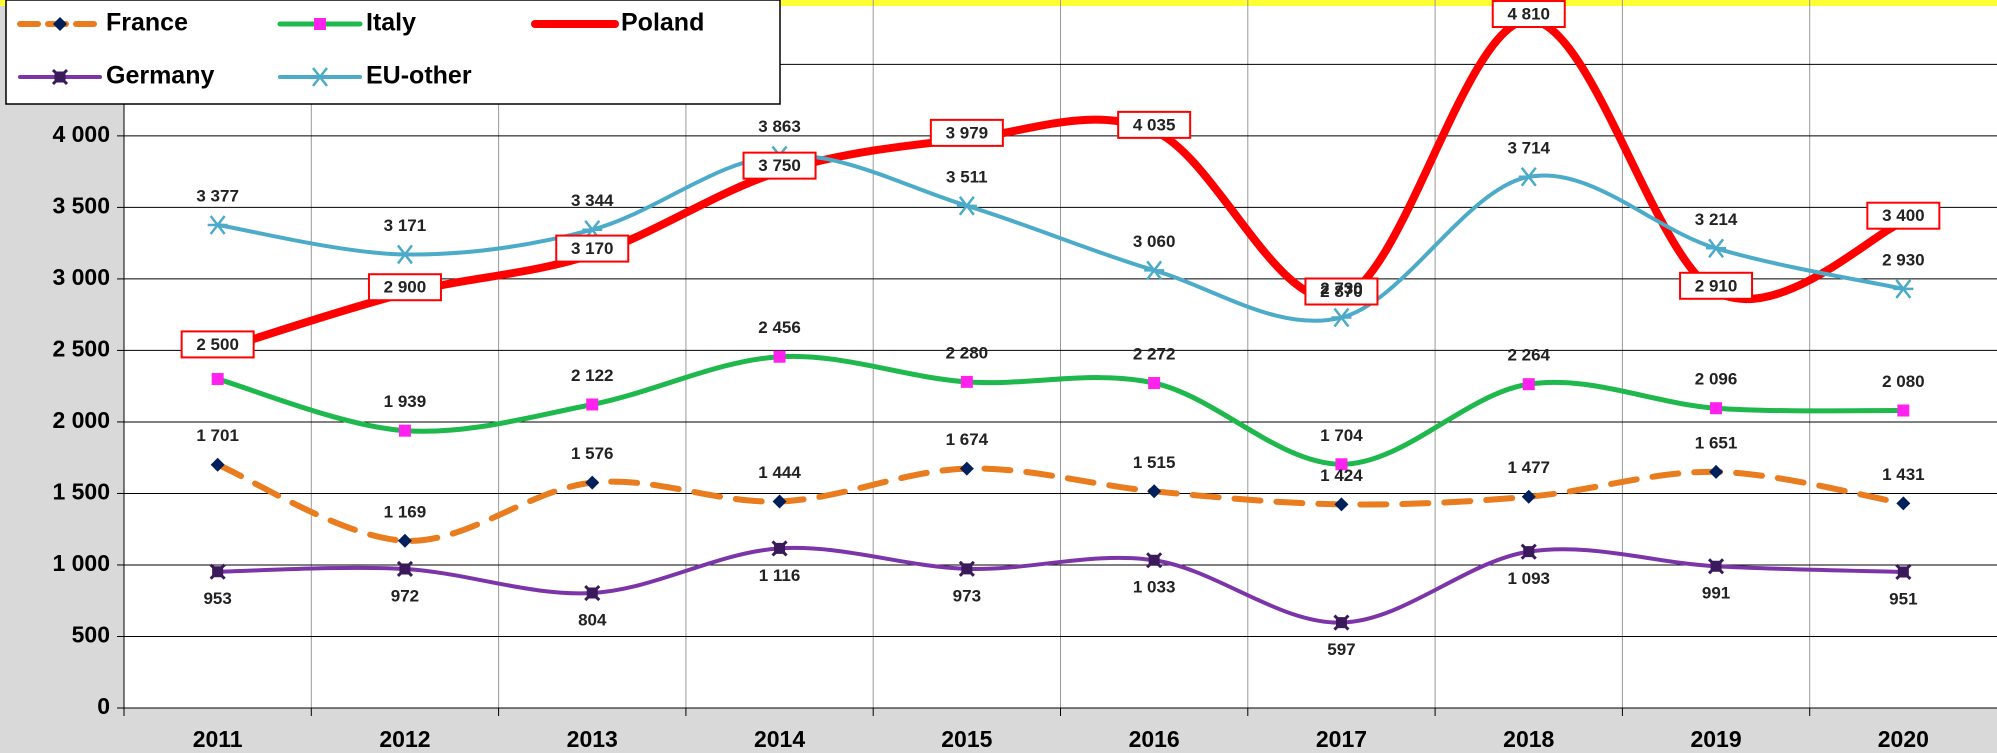  I want to click on legend-label: France, so click(147, 23).